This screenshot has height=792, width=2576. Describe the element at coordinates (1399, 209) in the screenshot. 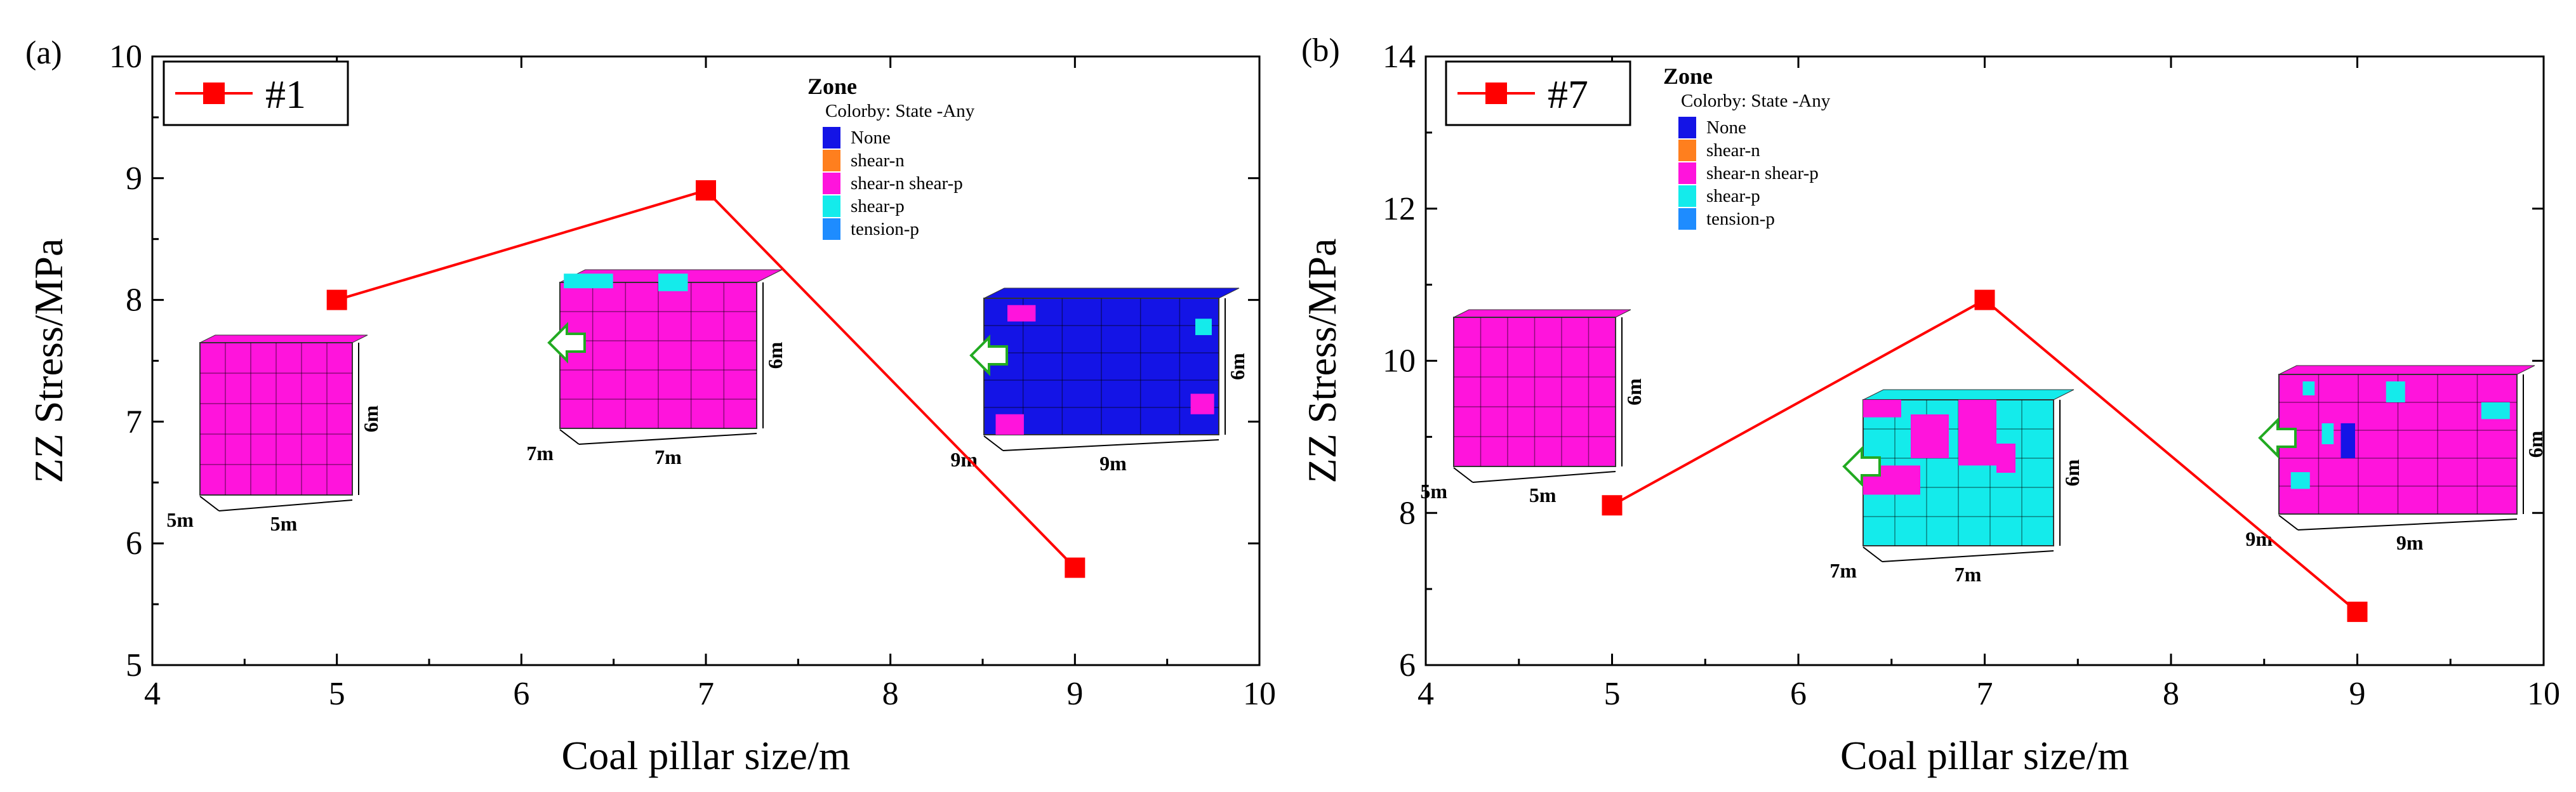

I see `y-tick-label: 12` at that location.